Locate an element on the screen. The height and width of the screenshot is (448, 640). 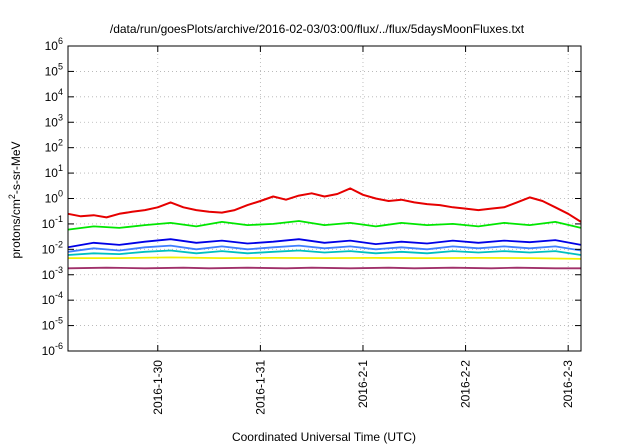
series-group is located at coordinates (324, 228).